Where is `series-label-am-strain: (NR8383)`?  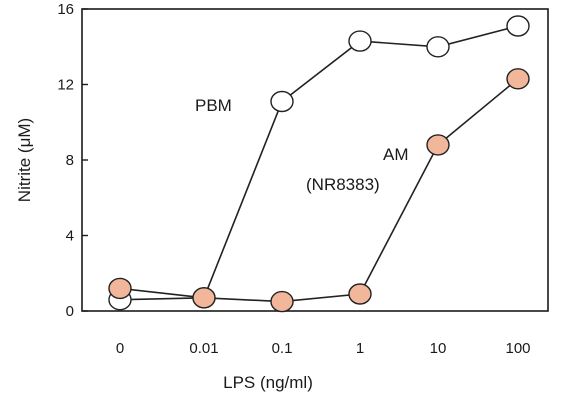
series-label-am-strain: (NR8383) is located at coordinates (343, 184).